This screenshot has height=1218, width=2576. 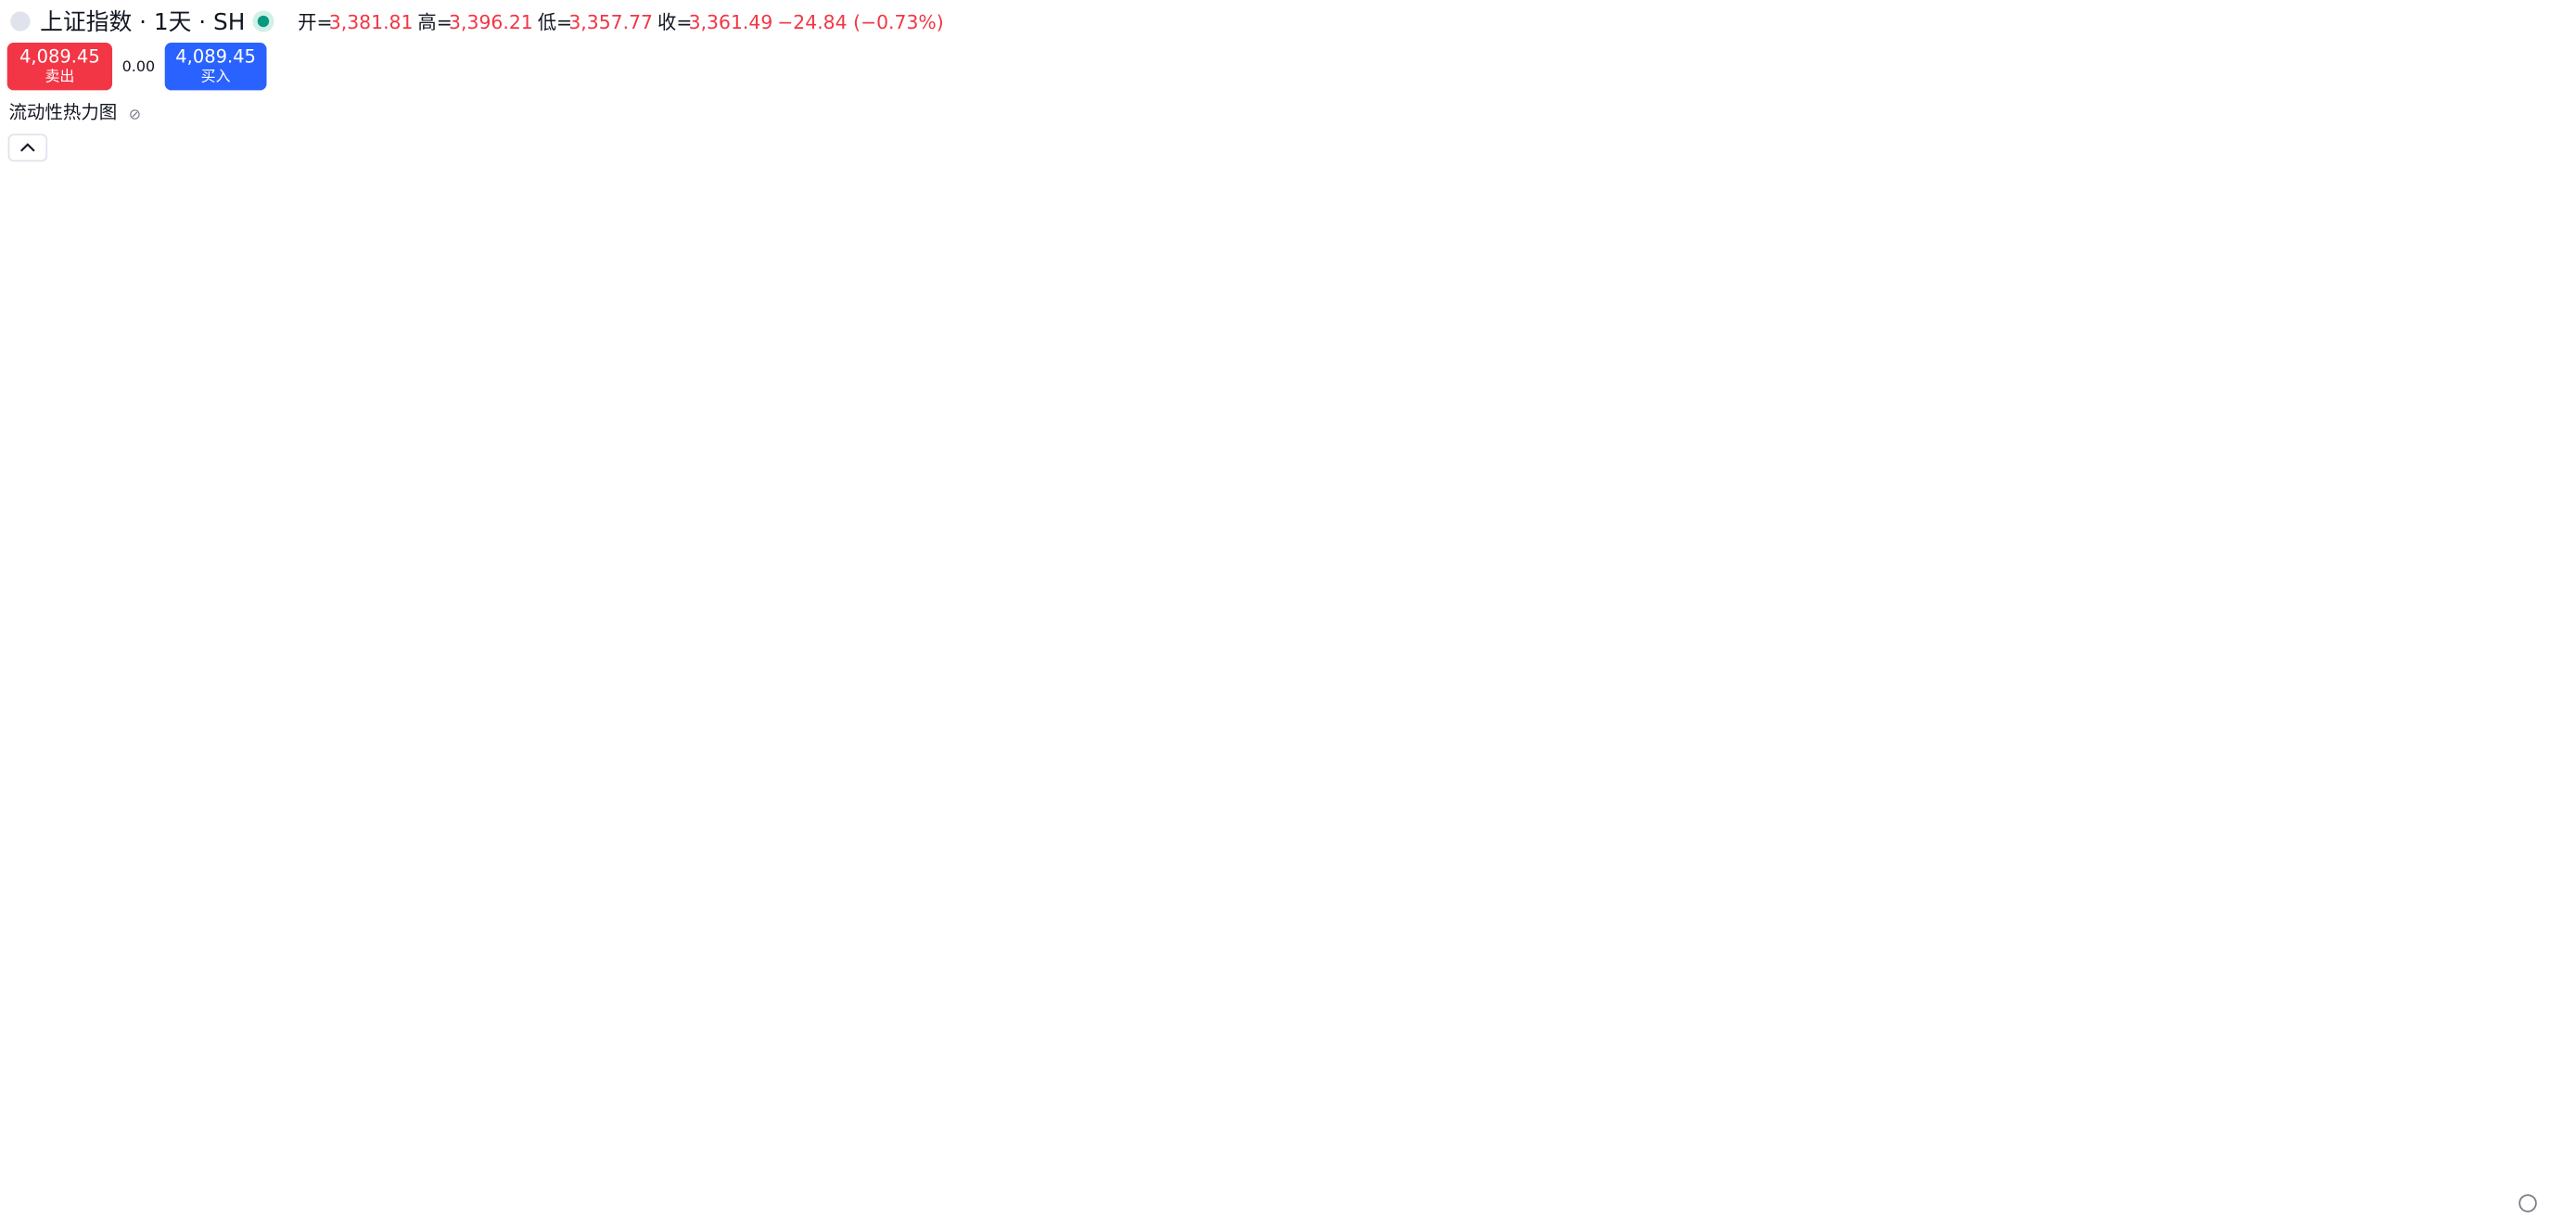 What do you see at coordinates (59, 76) in the screenshot?
I see `sell-label: 卖出` at bounding box center [59, 76].